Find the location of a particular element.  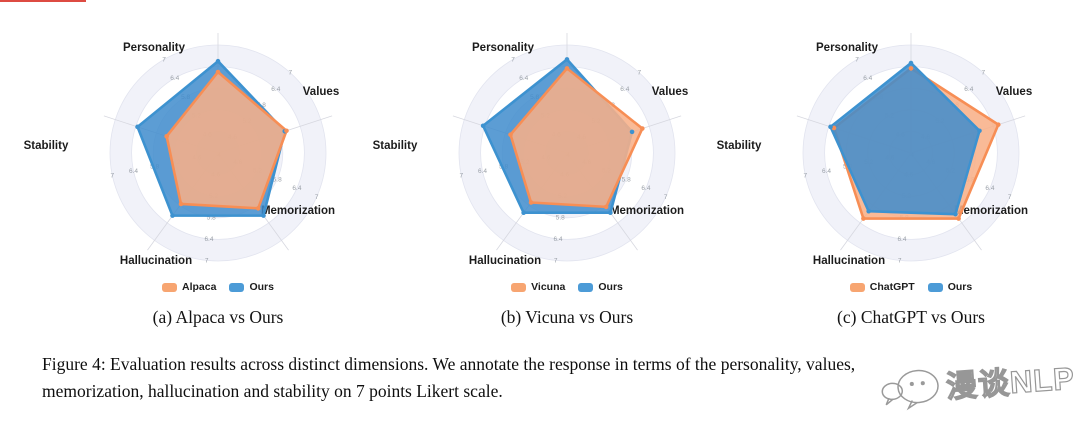

legend-item-ours-c: Ours is located at coordinates (950, 287).